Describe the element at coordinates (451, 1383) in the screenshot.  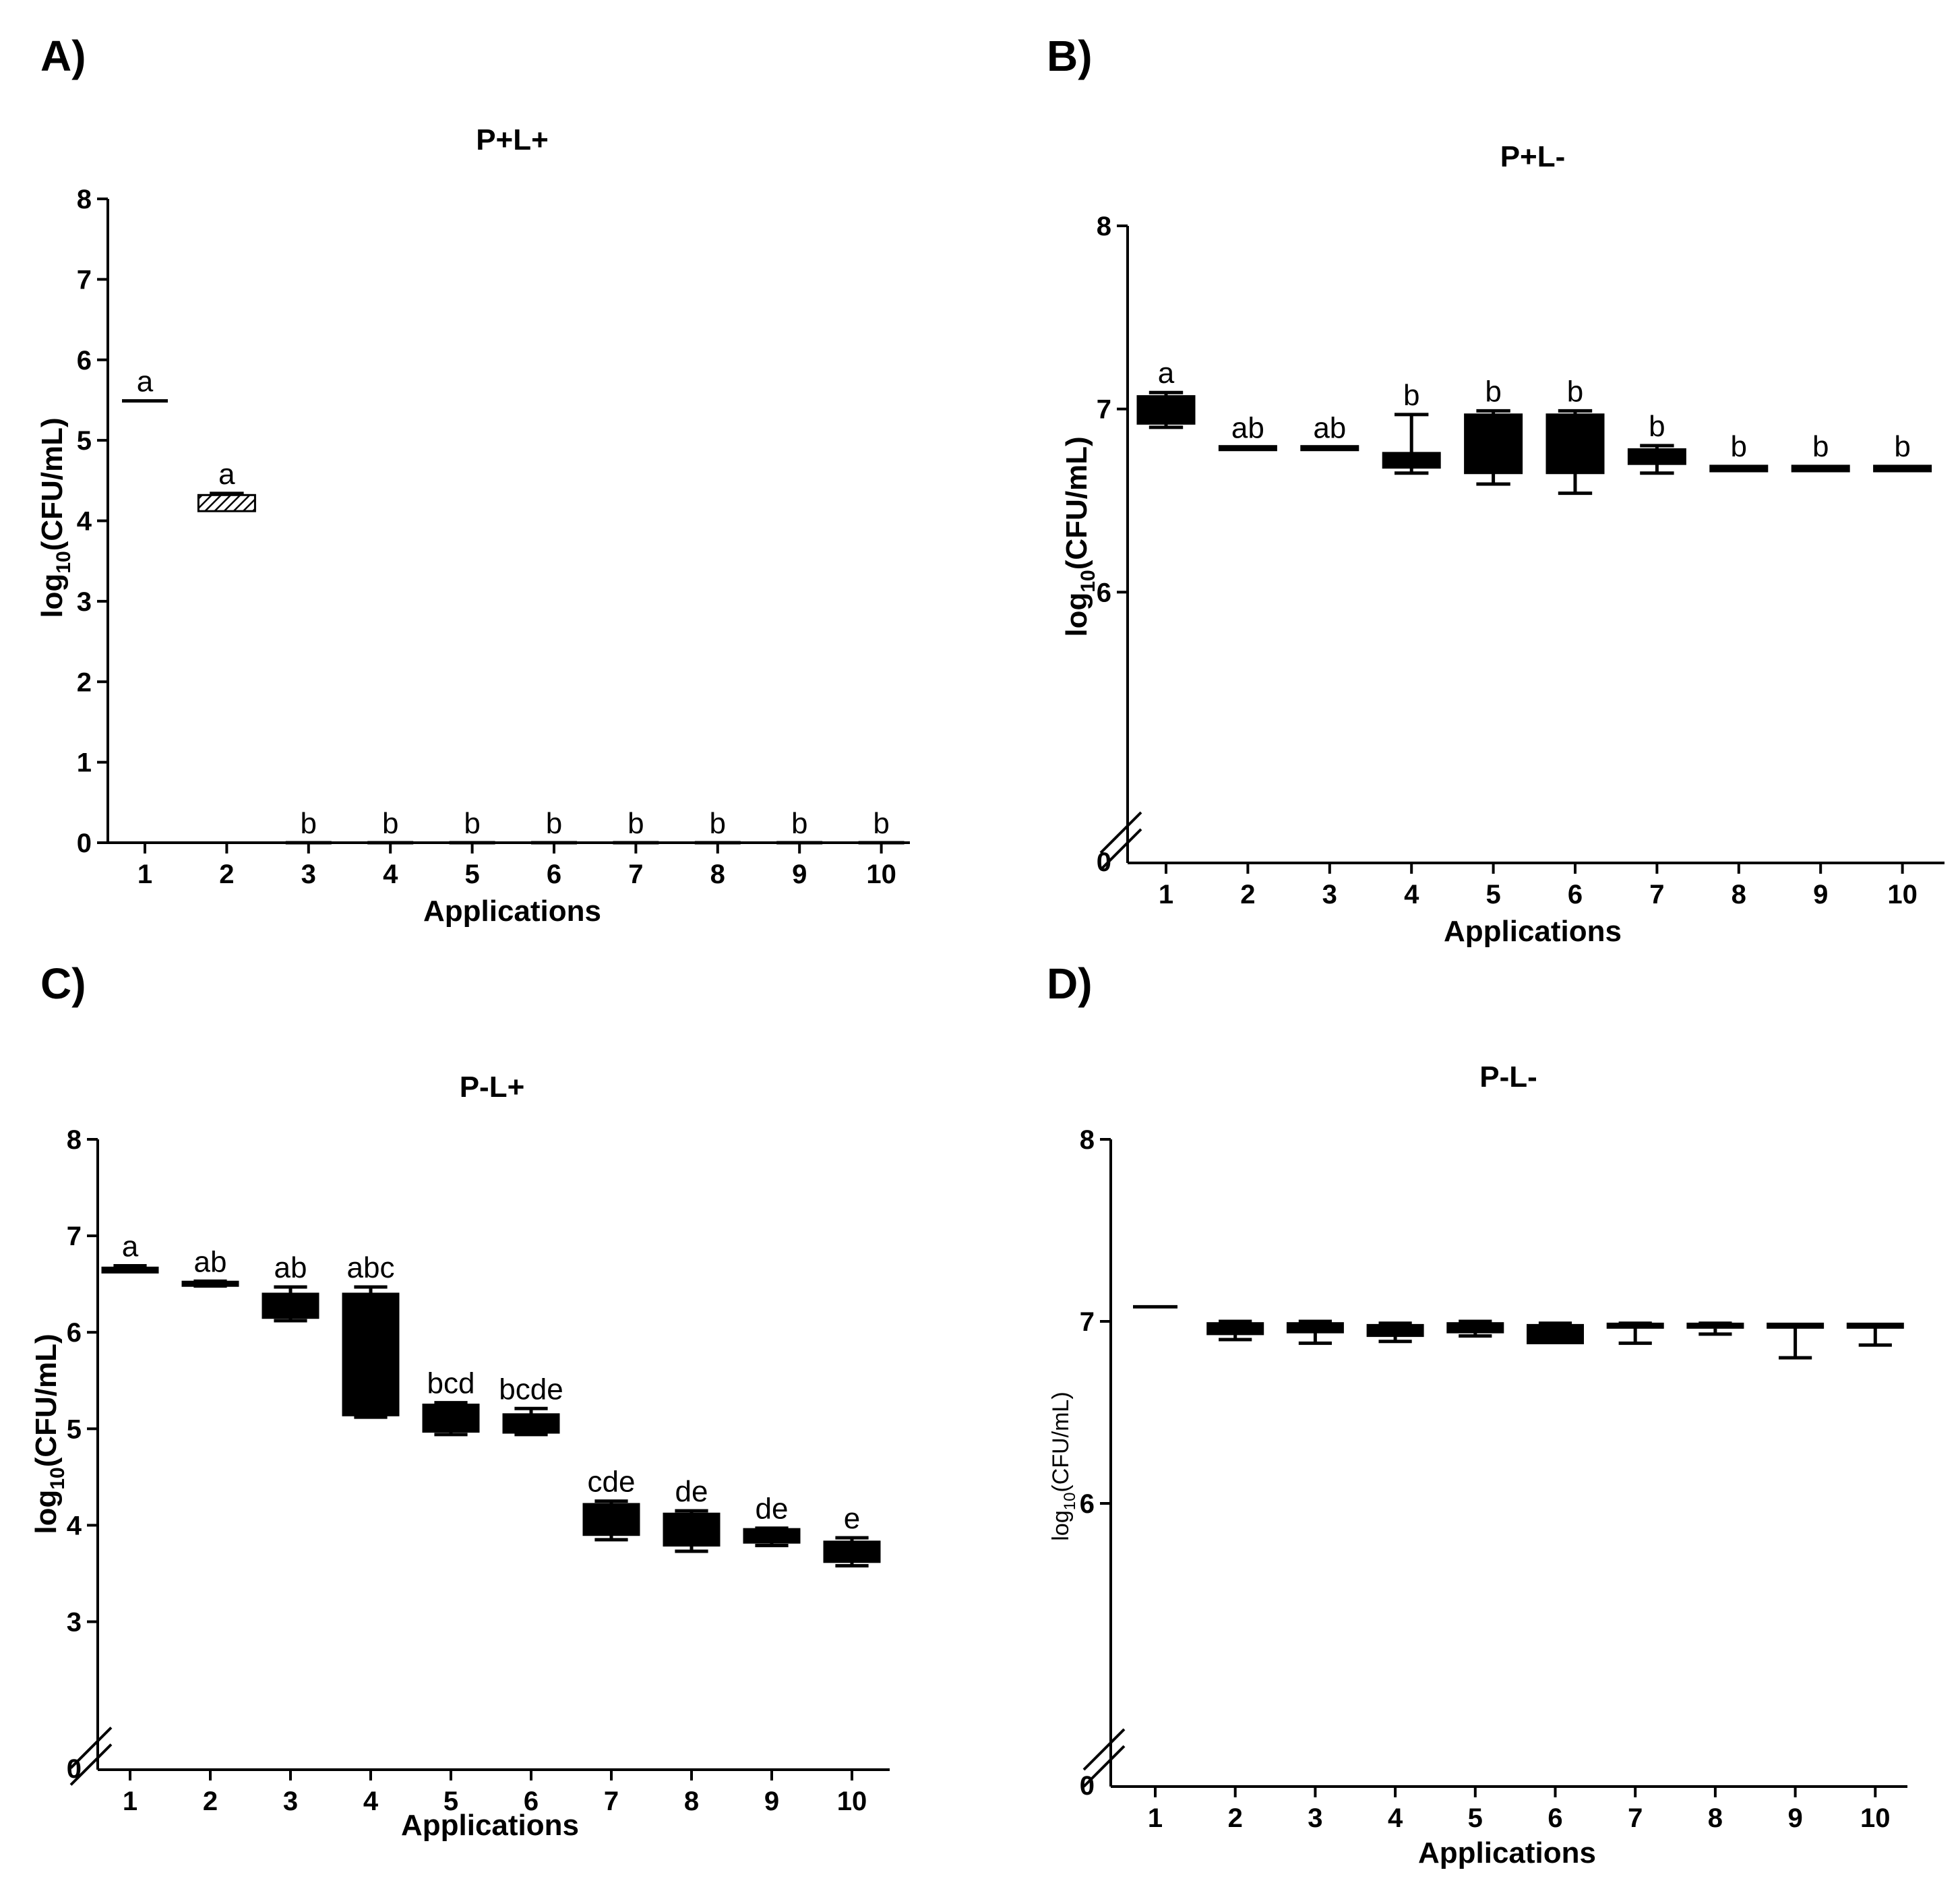
I see `panel-c-significance-label: bcd` at that location.